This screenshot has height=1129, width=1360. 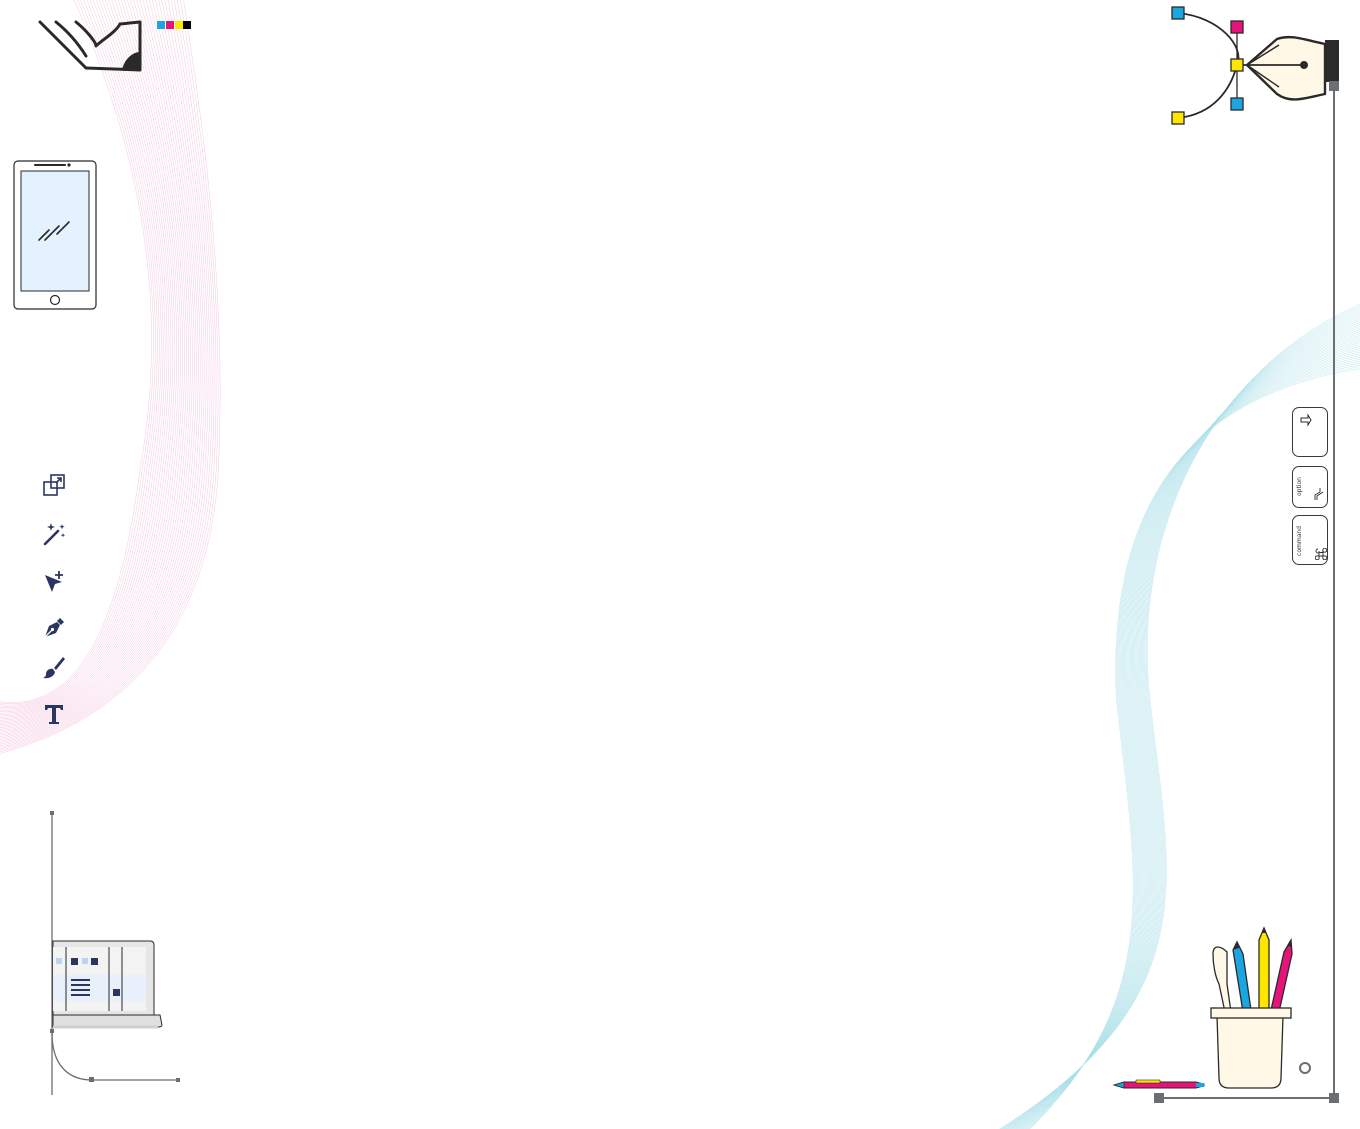 I want to click on right-guide-frame, so click(x=1246, y=592).